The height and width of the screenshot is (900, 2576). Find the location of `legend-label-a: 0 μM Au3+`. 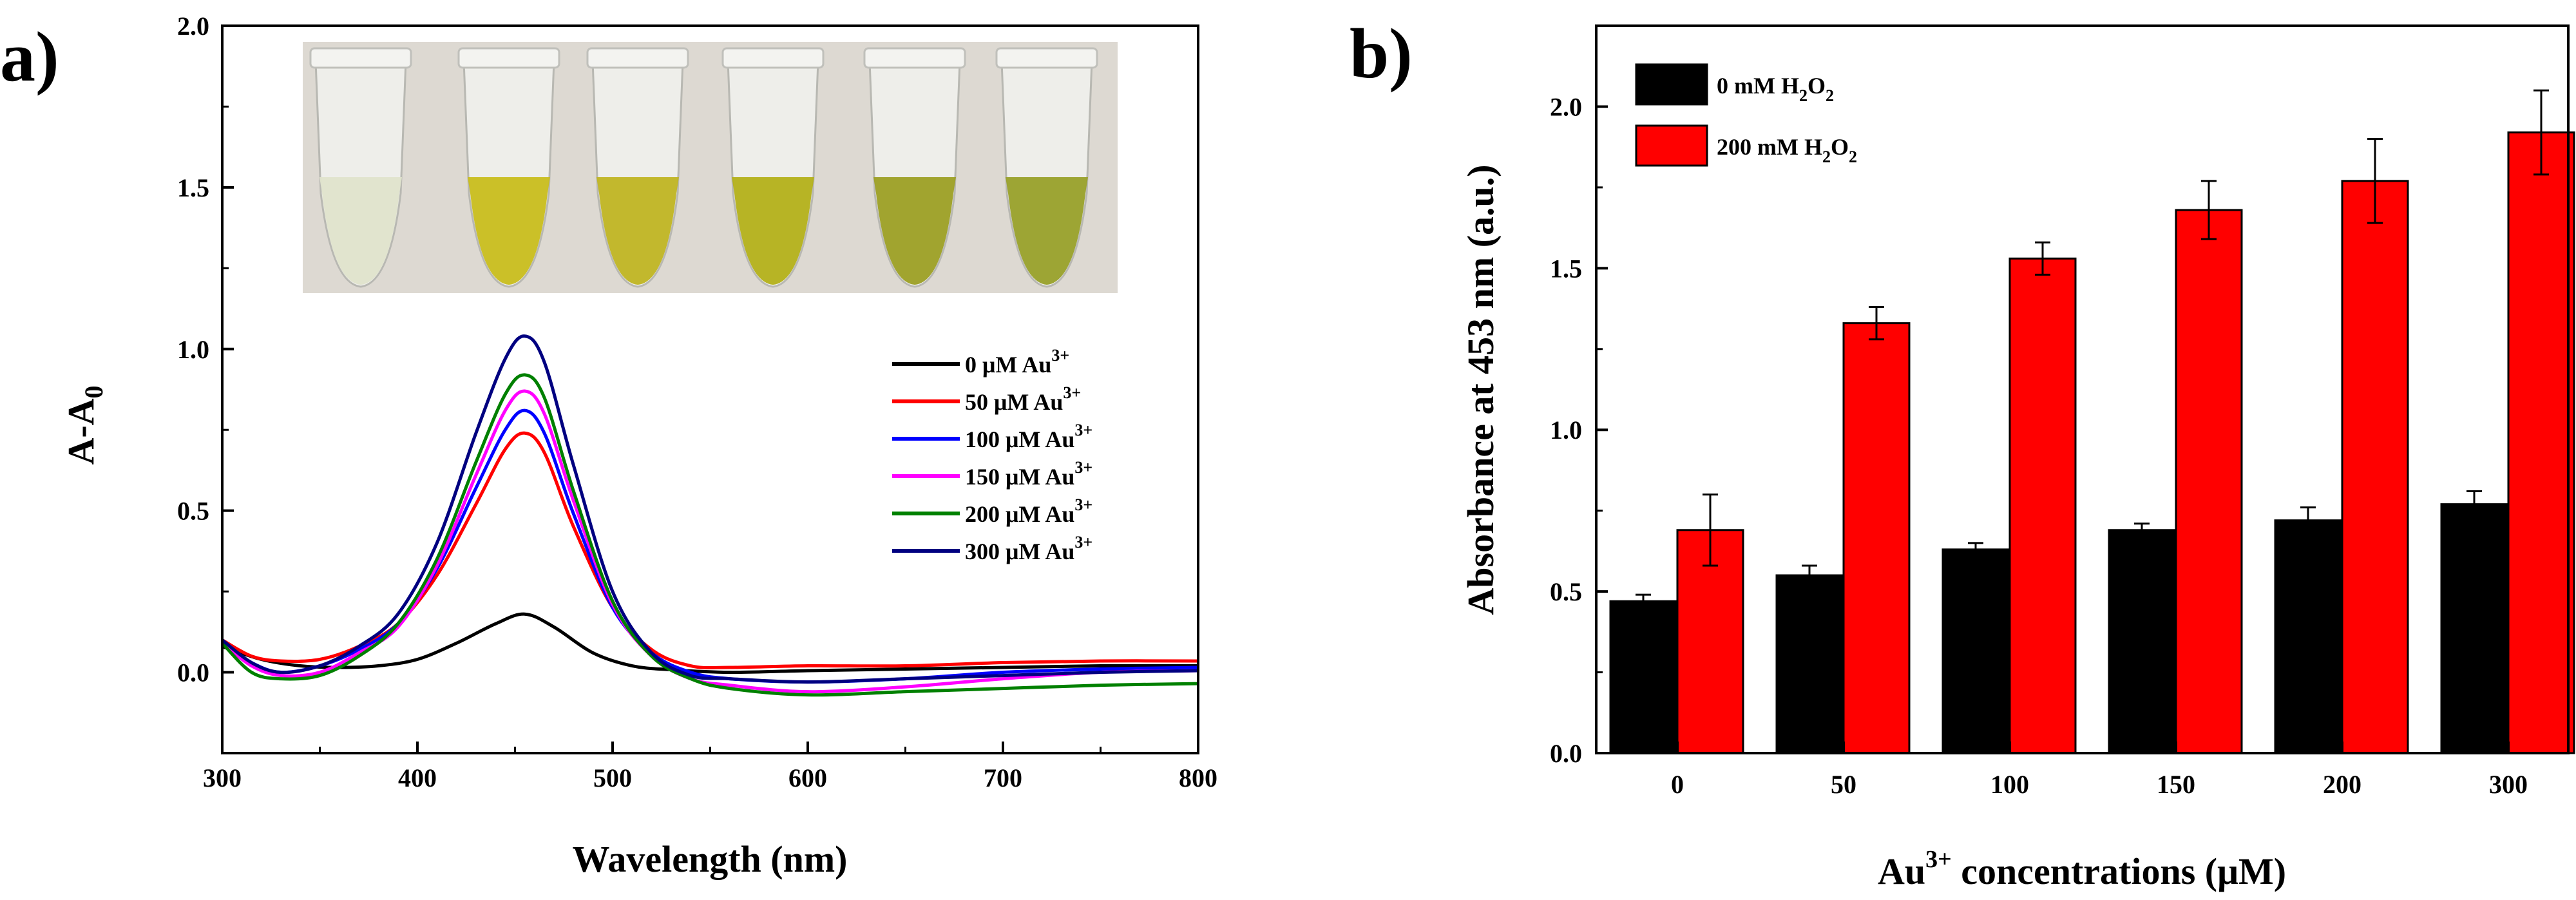

legend-label-a: 0 μM Au3+ is located at coordinates (1017, 362).